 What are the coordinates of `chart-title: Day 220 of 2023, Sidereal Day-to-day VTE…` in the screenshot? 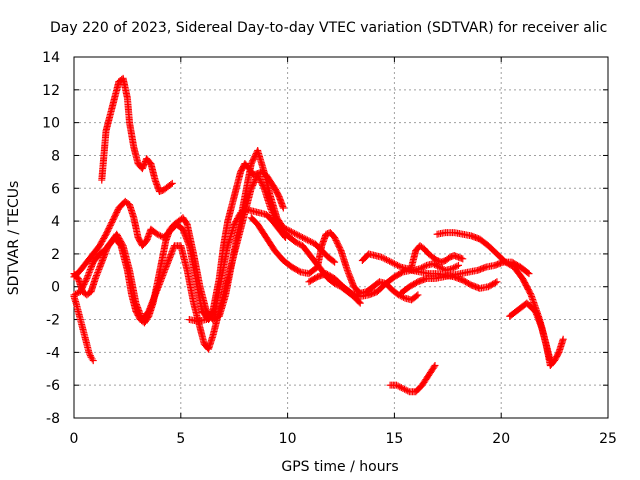 It's located at (328, 28).